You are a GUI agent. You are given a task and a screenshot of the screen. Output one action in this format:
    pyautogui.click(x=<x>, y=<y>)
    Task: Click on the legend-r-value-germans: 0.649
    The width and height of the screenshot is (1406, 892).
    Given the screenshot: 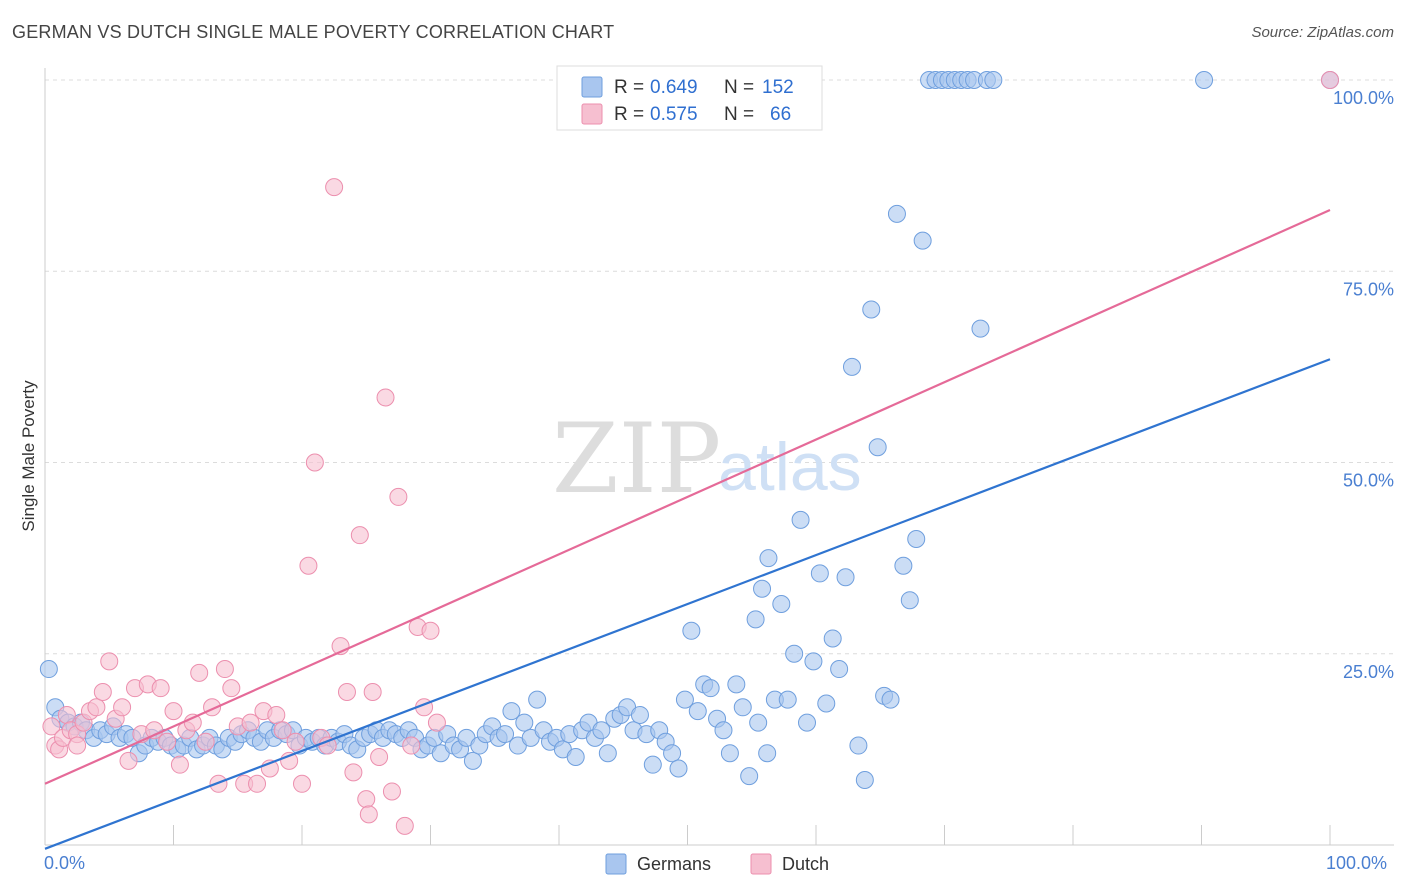 What is the action you would take?
    pyautogui.click(x=674, y=87)
    